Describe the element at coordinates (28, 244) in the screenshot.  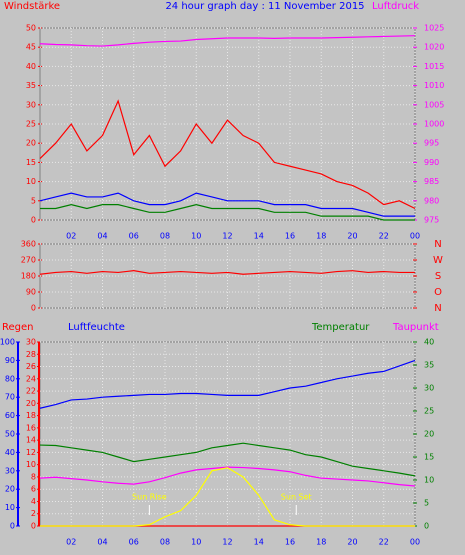
I see `y-tick-label: 360` at that location.